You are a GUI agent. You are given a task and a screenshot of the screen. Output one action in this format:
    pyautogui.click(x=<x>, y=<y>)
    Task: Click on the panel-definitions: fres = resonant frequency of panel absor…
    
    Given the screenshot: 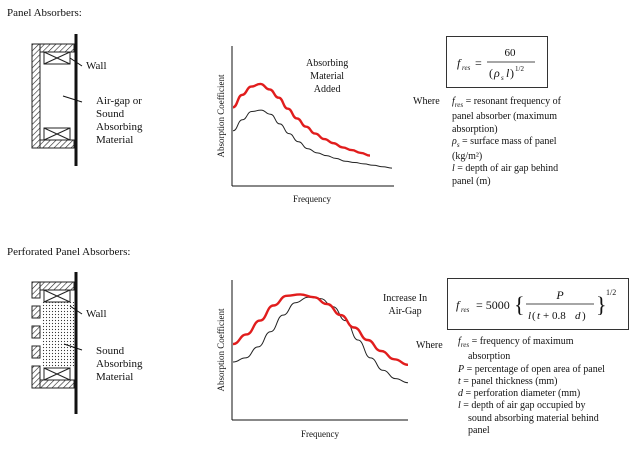 What is the action you would take?
    pyautogui.click(x=506, y=142)
    